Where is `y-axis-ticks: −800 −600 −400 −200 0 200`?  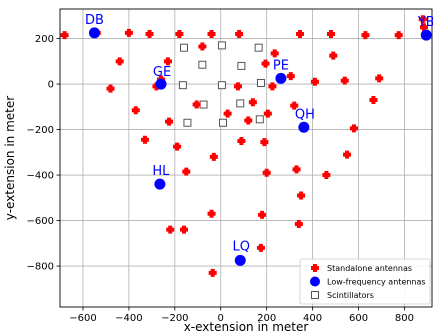 y-axis-ticks: −800 −600 −400 −200 0 200 is located at coordinates (43, 153).